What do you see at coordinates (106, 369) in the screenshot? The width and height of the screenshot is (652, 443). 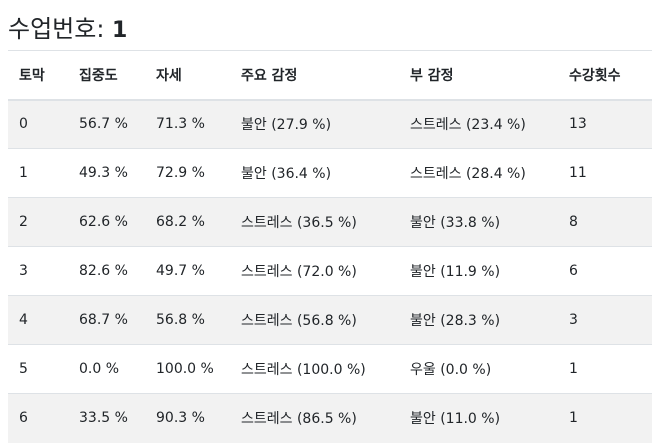 I see `cell-concentration: 0.0 %` at bounding box center [106, 369].